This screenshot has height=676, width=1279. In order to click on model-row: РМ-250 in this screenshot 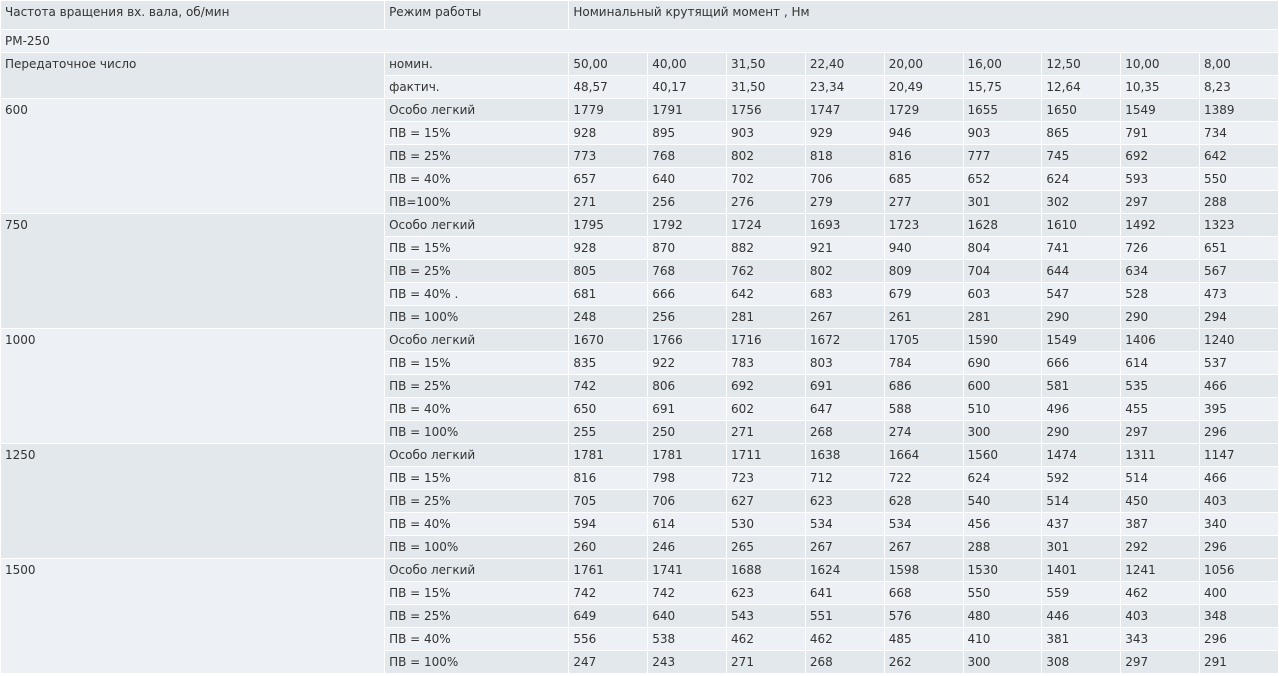, I will do `click(639, 41)`.